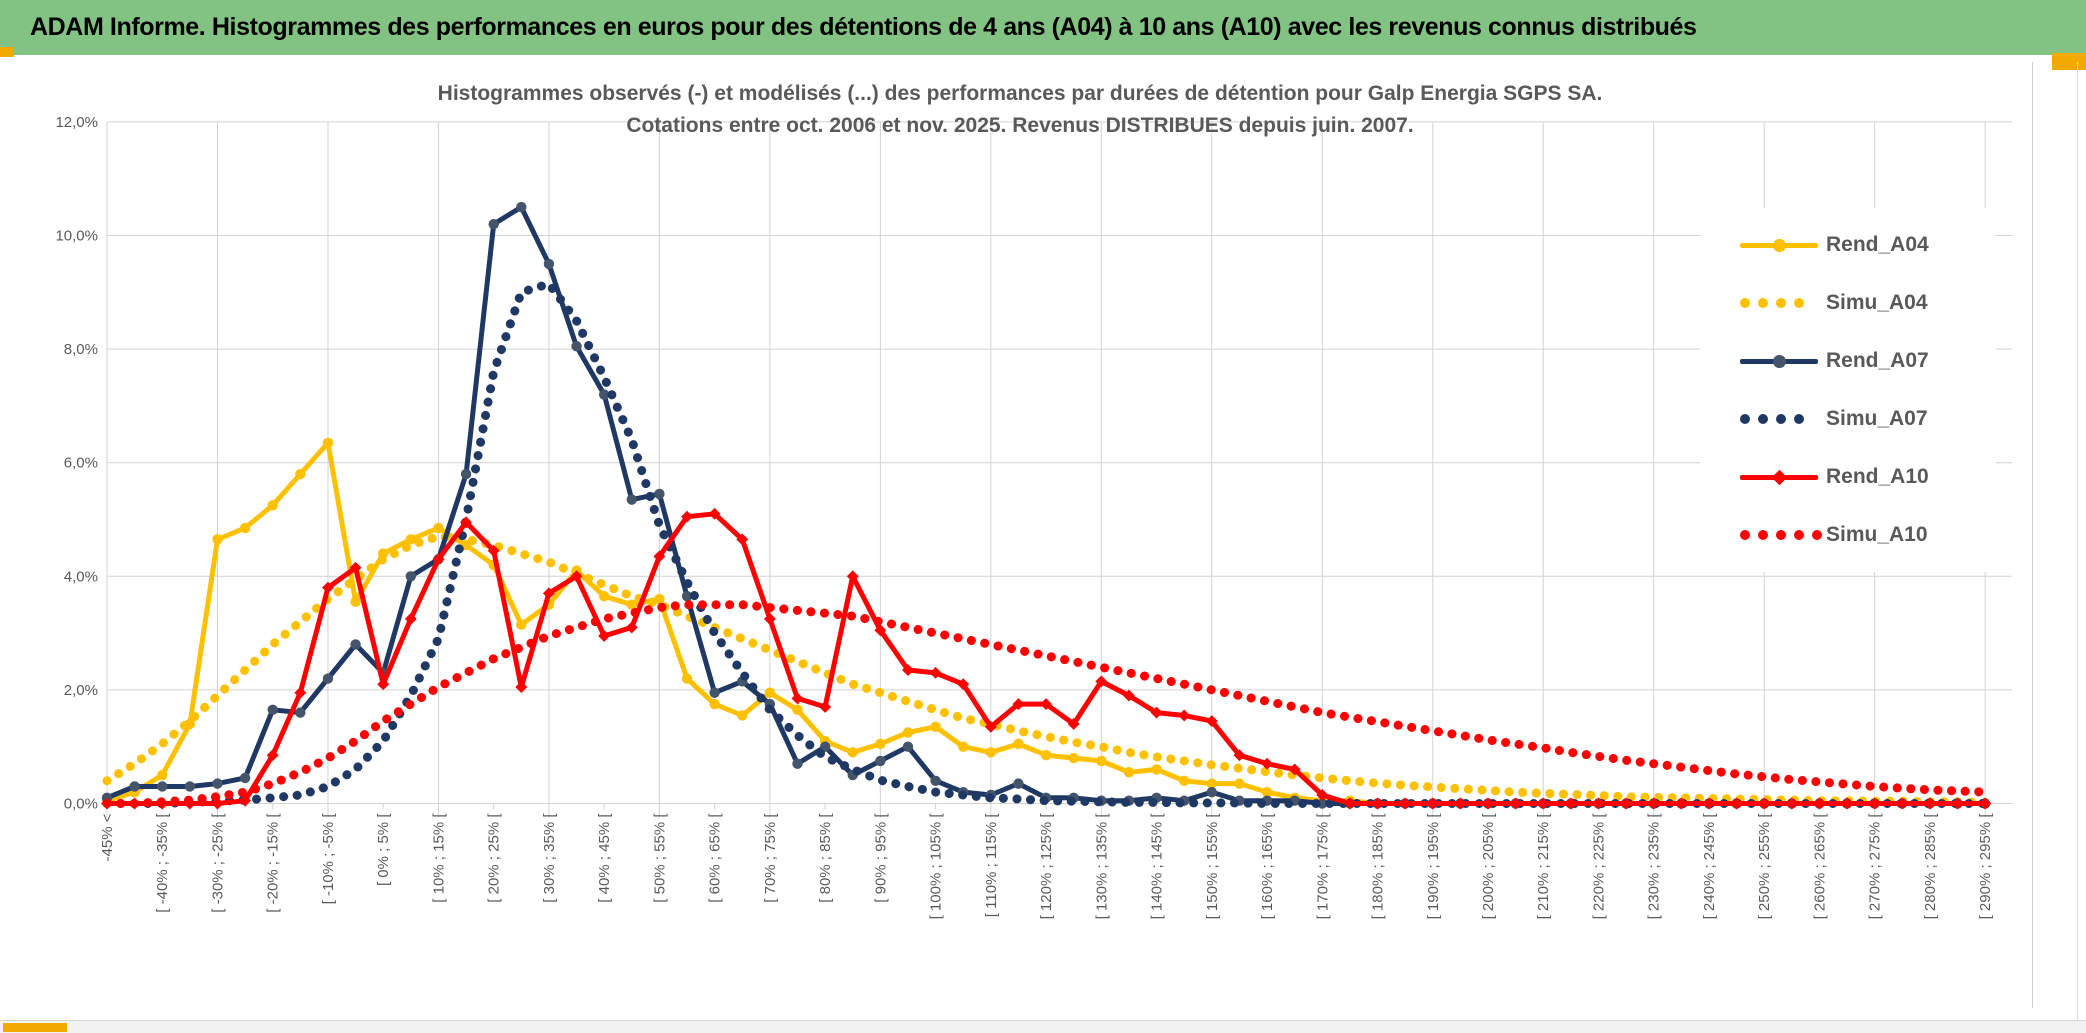  Describe the element at coordinates (1877, 534) in the screenshot. I see `legend-label: Simu_A10` at that location.